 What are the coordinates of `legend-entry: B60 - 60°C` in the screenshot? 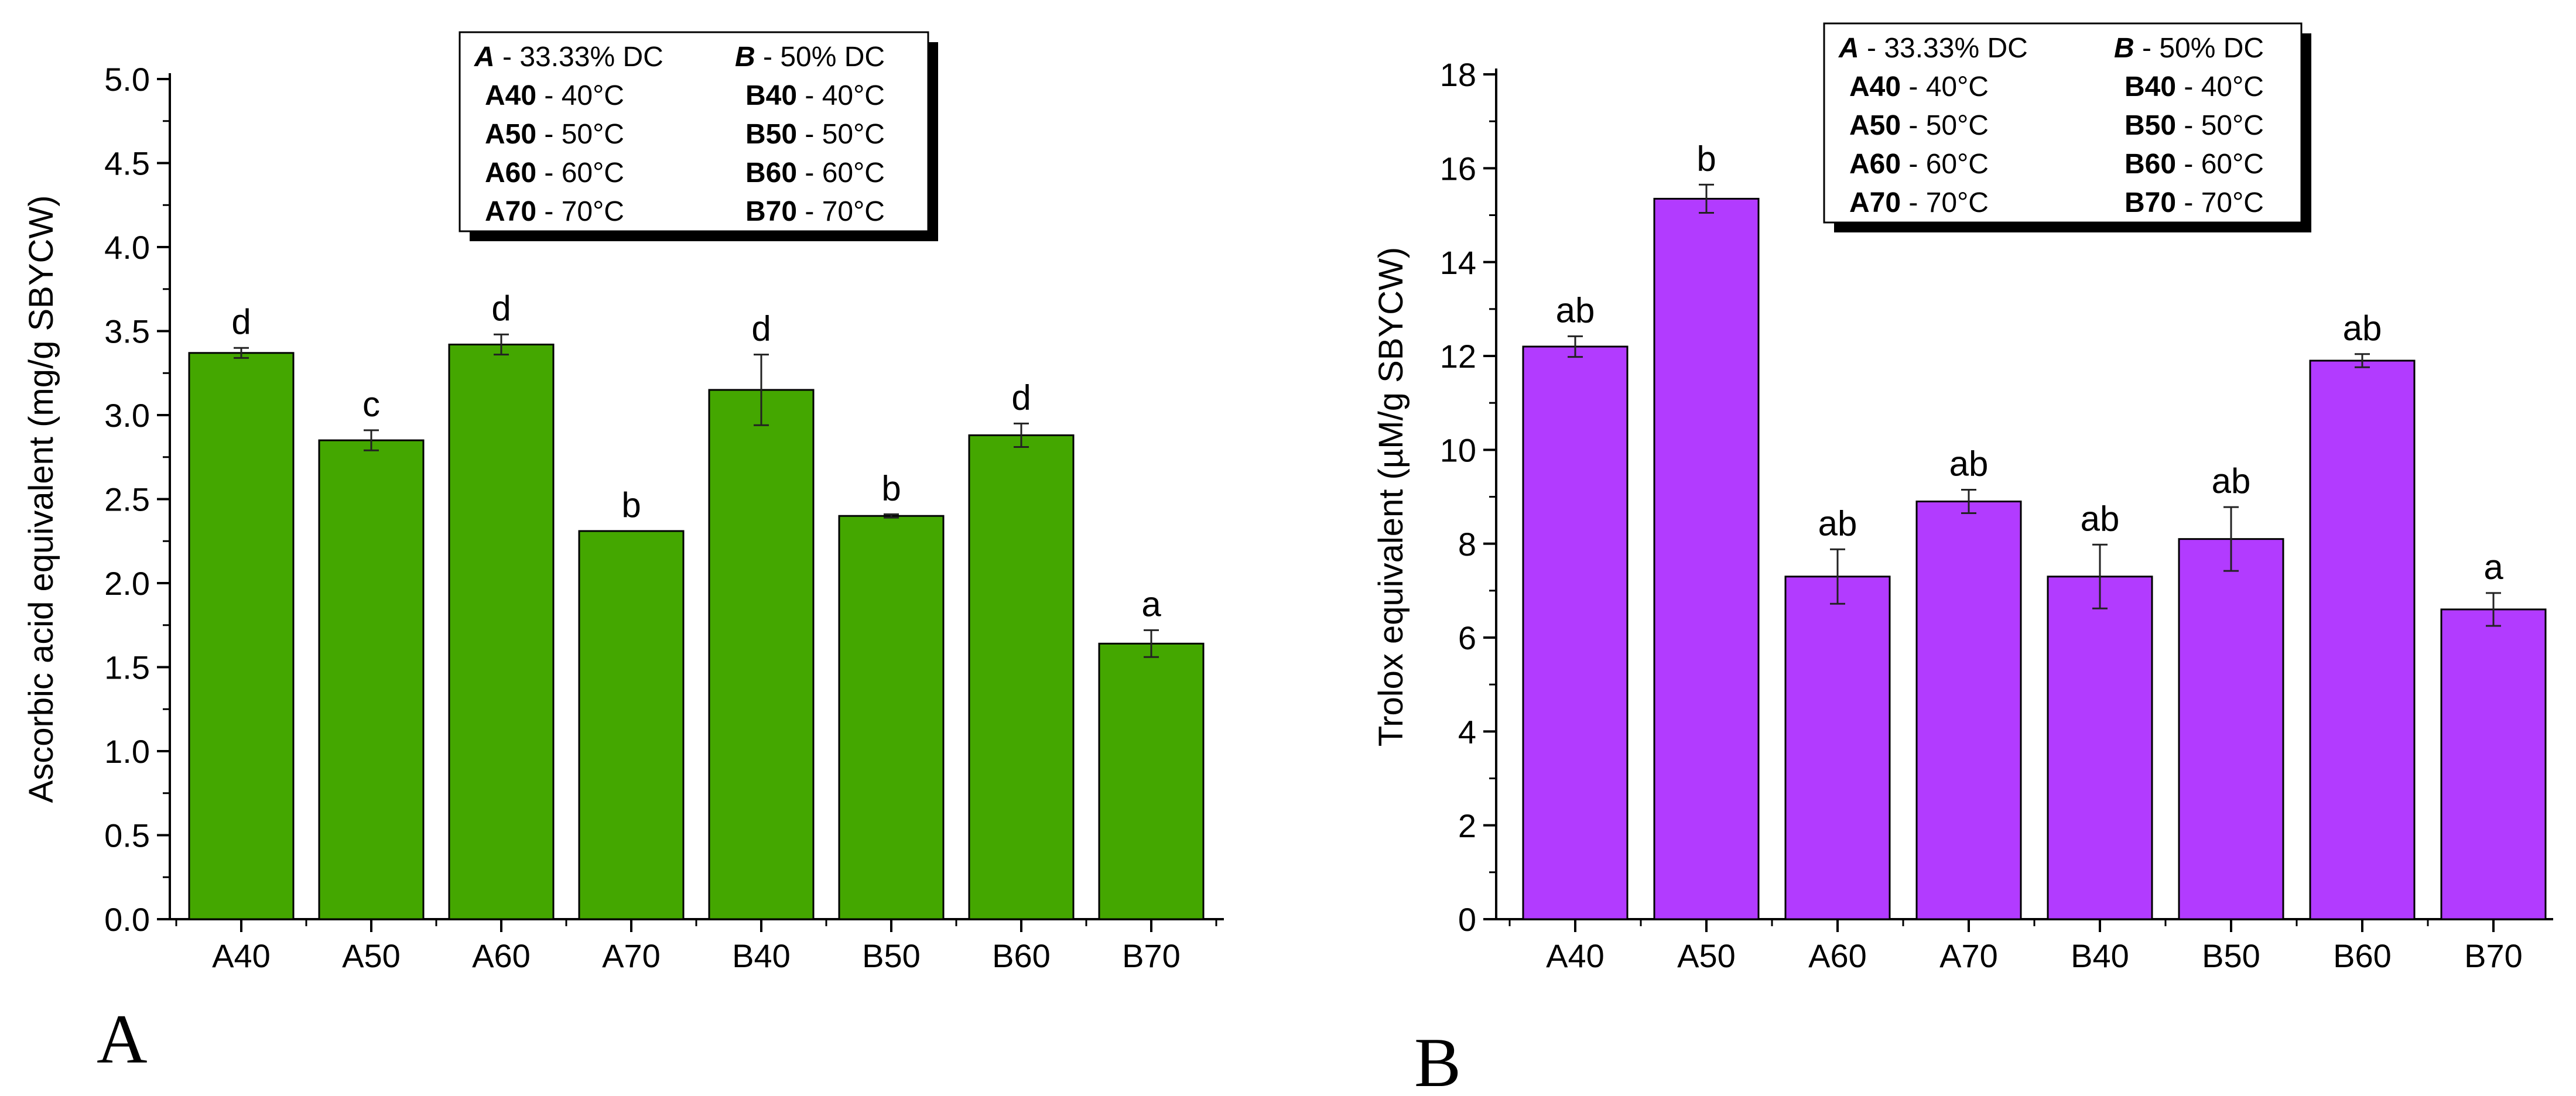 It's located at (2194, 164).